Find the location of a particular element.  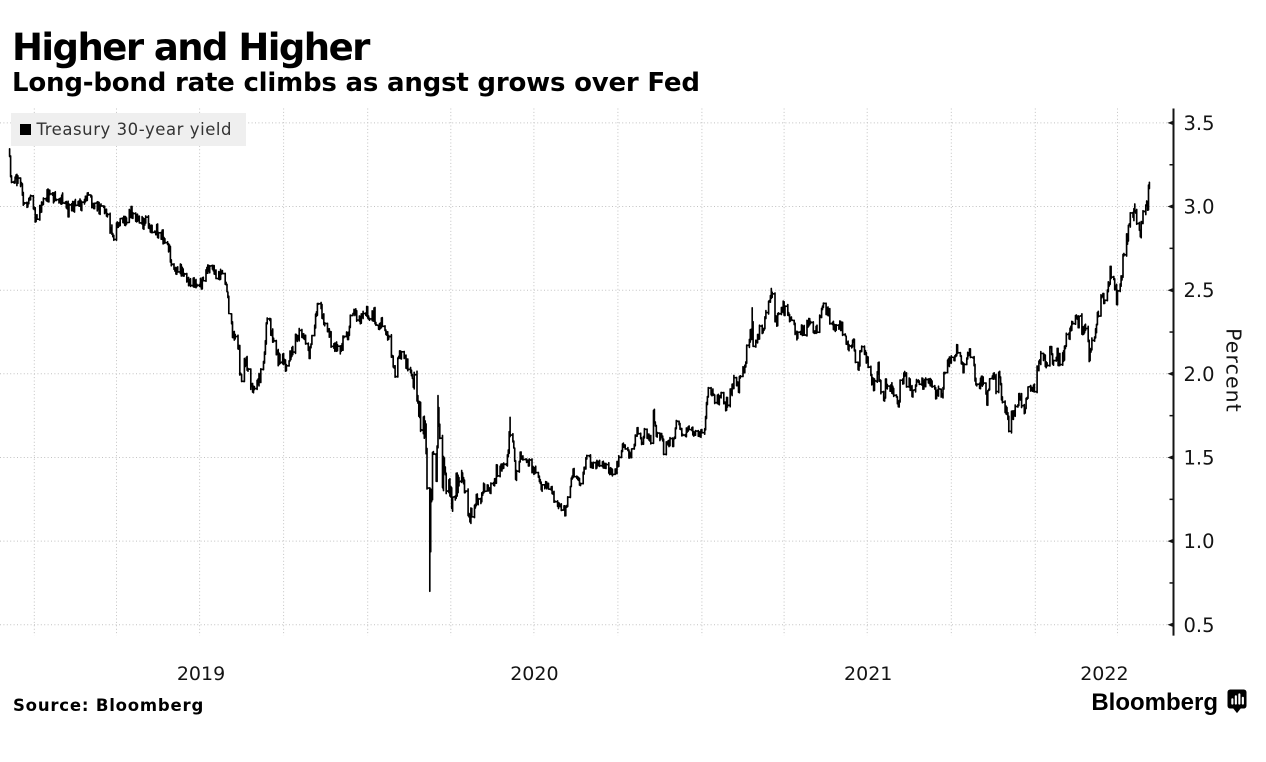

legend: Treasury 30-year yield is located at coordinates (128, 129).